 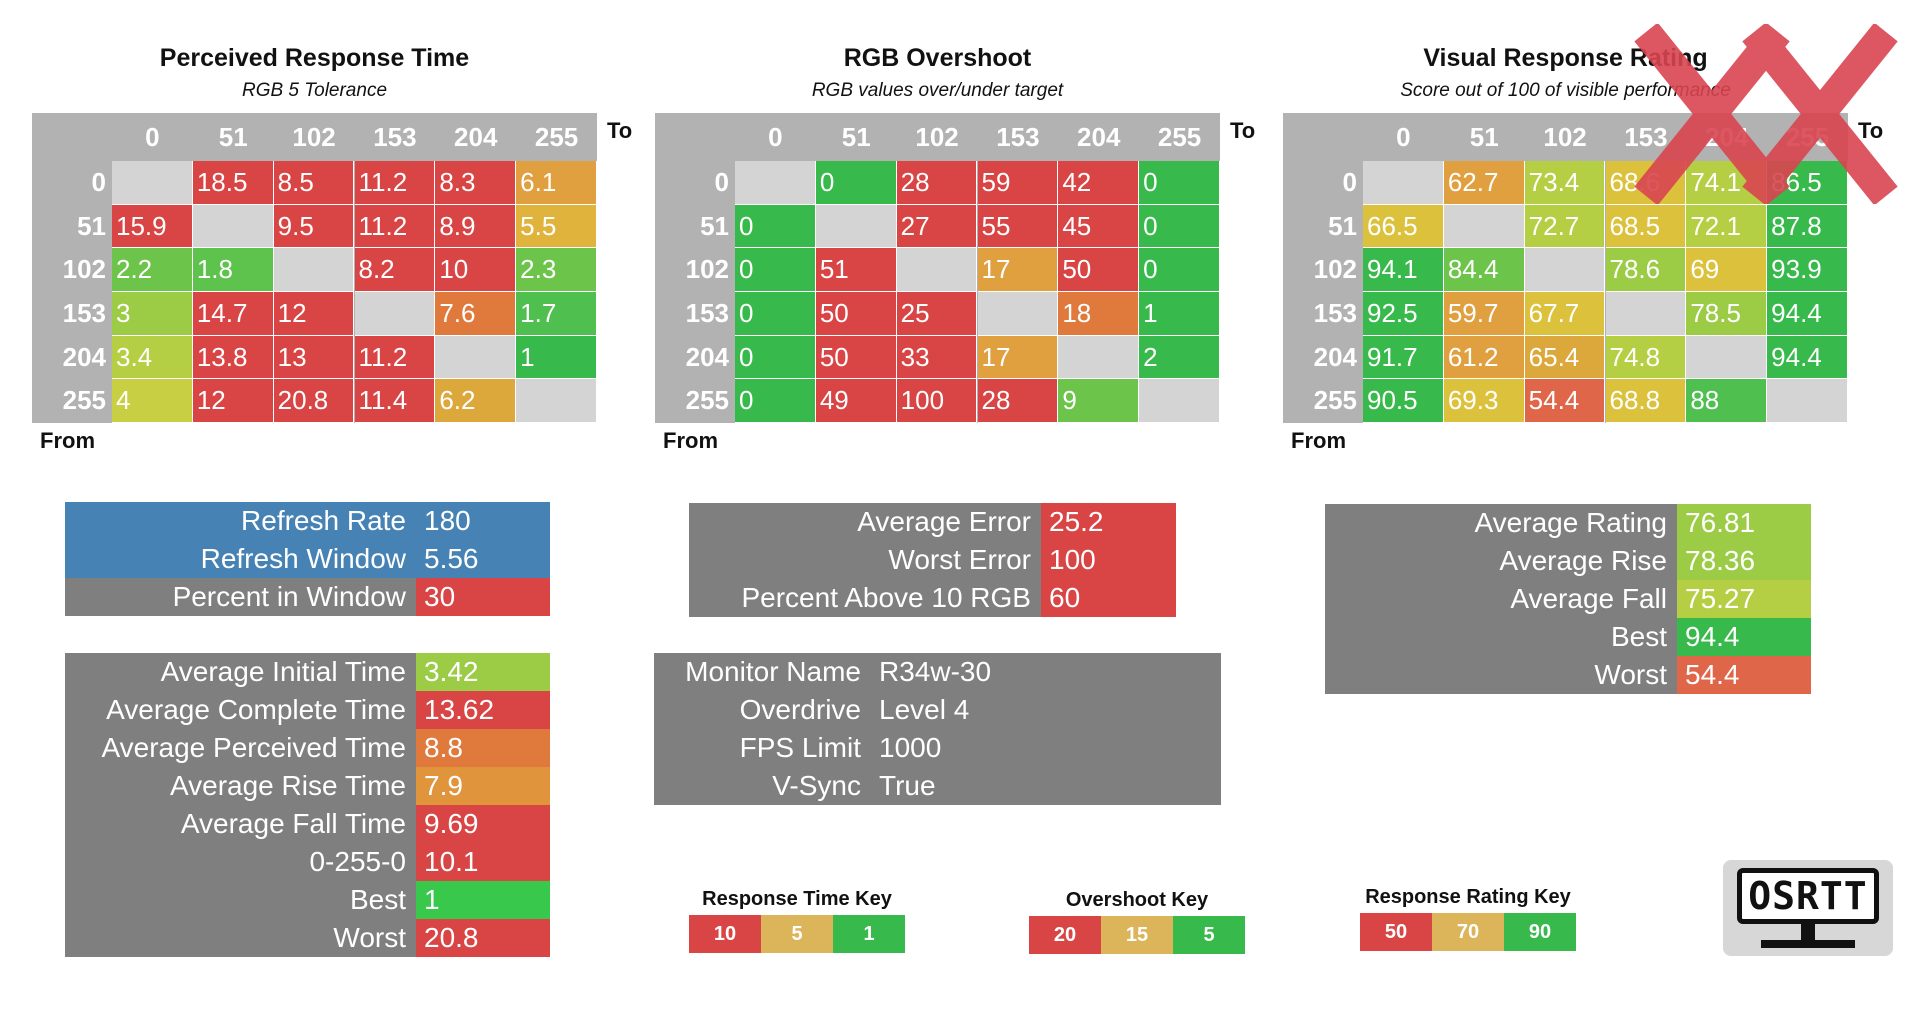 I want to click on heatmap-cell: 1.7, so click(x=556, y=314).